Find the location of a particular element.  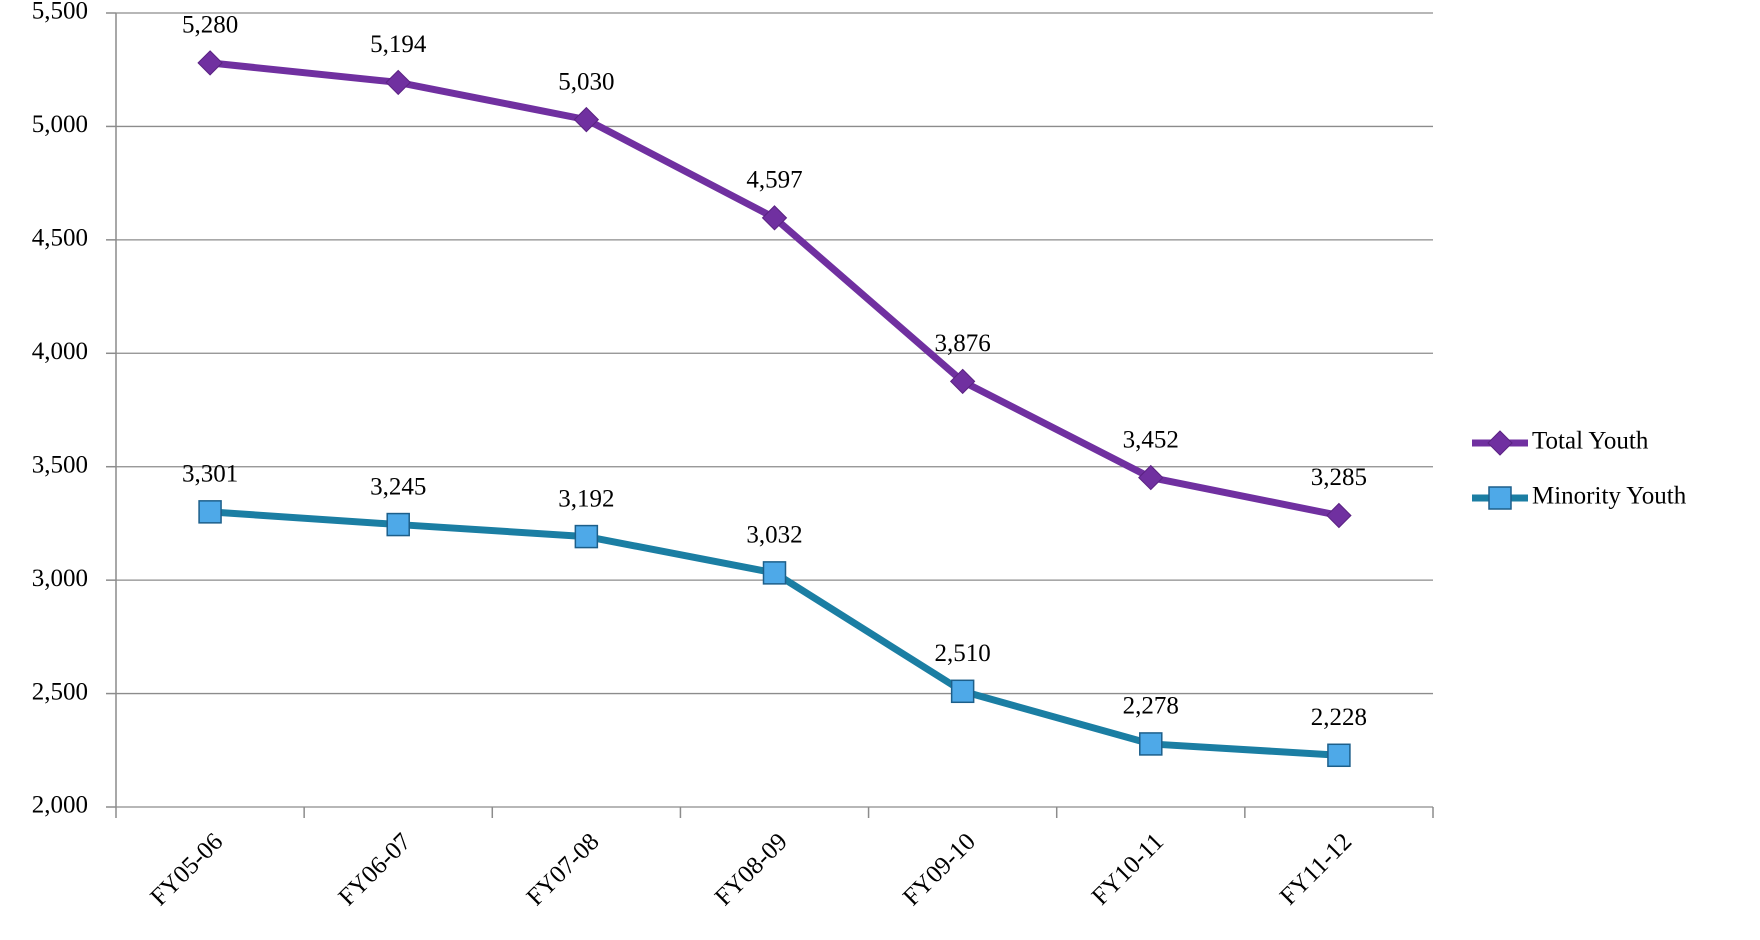

data-label: 2,228 is located at coordinates (1339, 717).